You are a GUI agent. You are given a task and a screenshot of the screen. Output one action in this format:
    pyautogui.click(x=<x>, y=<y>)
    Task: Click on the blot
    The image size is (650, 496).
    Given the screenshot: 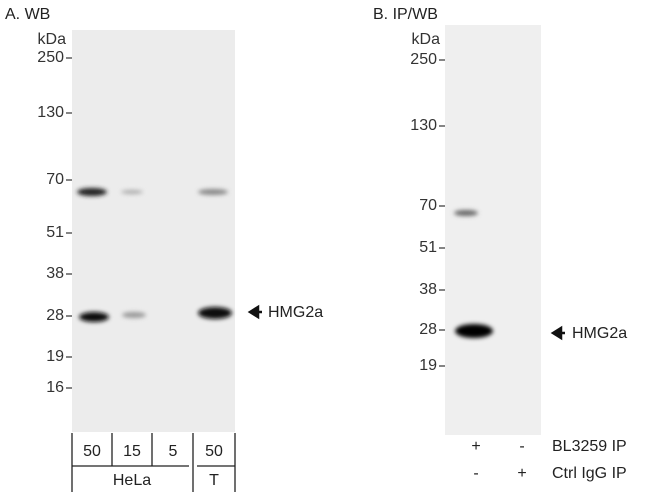 What is the action you would take?
    pyautogui.click(x=493, y=230)
    